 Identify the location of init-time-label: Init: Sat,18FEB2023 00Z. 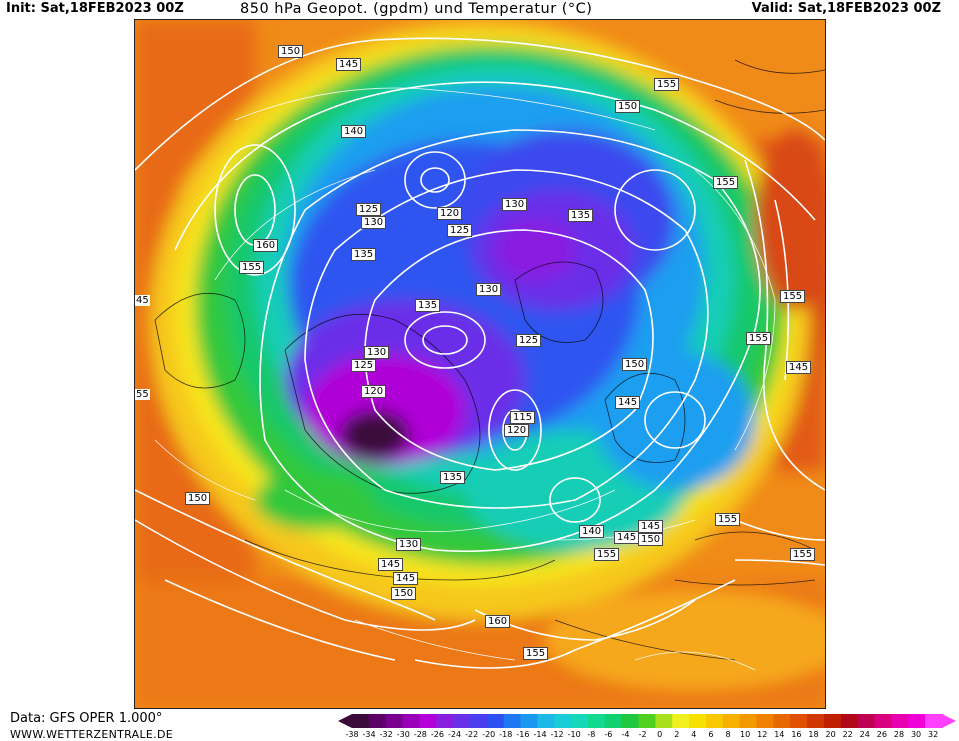
(95, 8).